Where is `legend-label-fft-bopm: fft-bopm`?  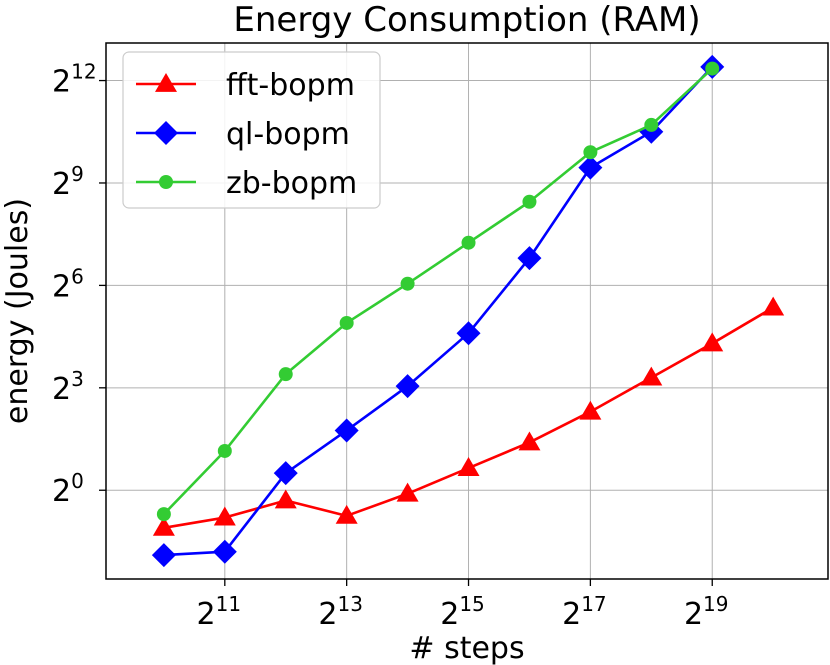 legend-label-fft-bopm: fft-bopm is located at coordinates (290, 85).